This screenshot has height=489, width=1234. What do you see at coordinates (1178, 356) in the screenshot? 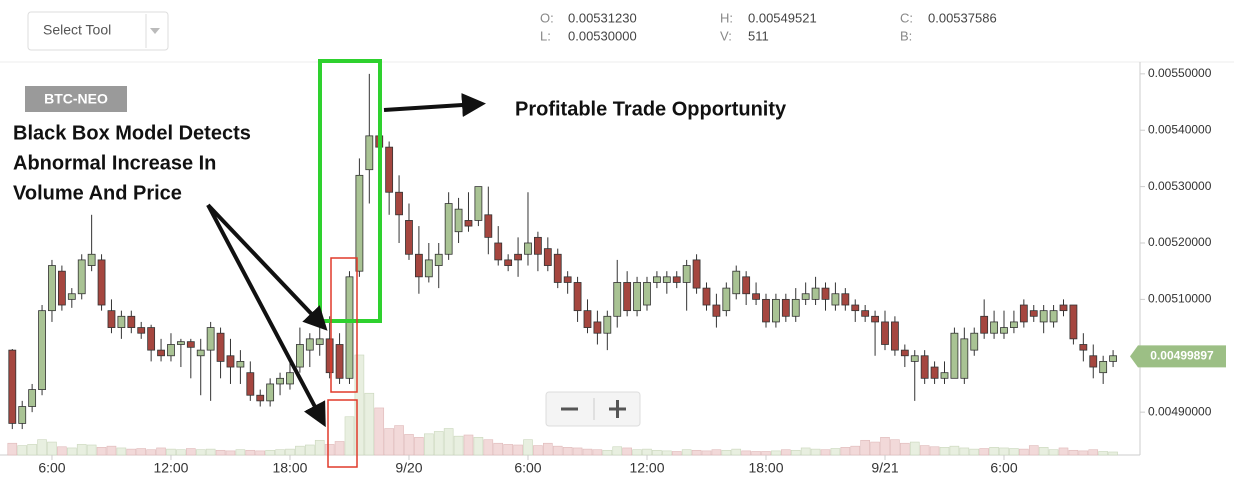
I see `last-price-tag` at bounding box center [1178, 356].